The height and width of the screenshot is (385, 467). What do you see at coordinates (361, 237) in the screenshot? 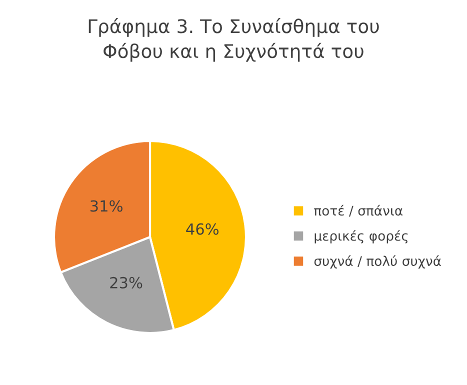
I see `legend-label: μερικές φορές` at bounding box center [361, 237].